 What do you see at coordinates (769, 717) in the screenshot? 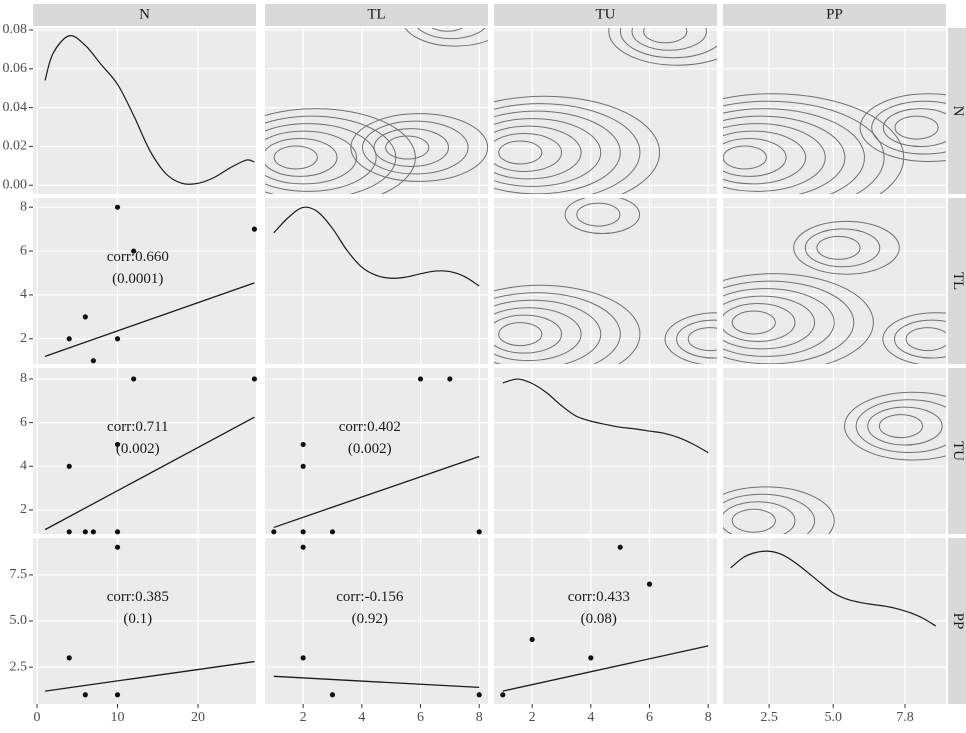
I see `x-tick-label: 2.5` at bounding box center [769, 717].